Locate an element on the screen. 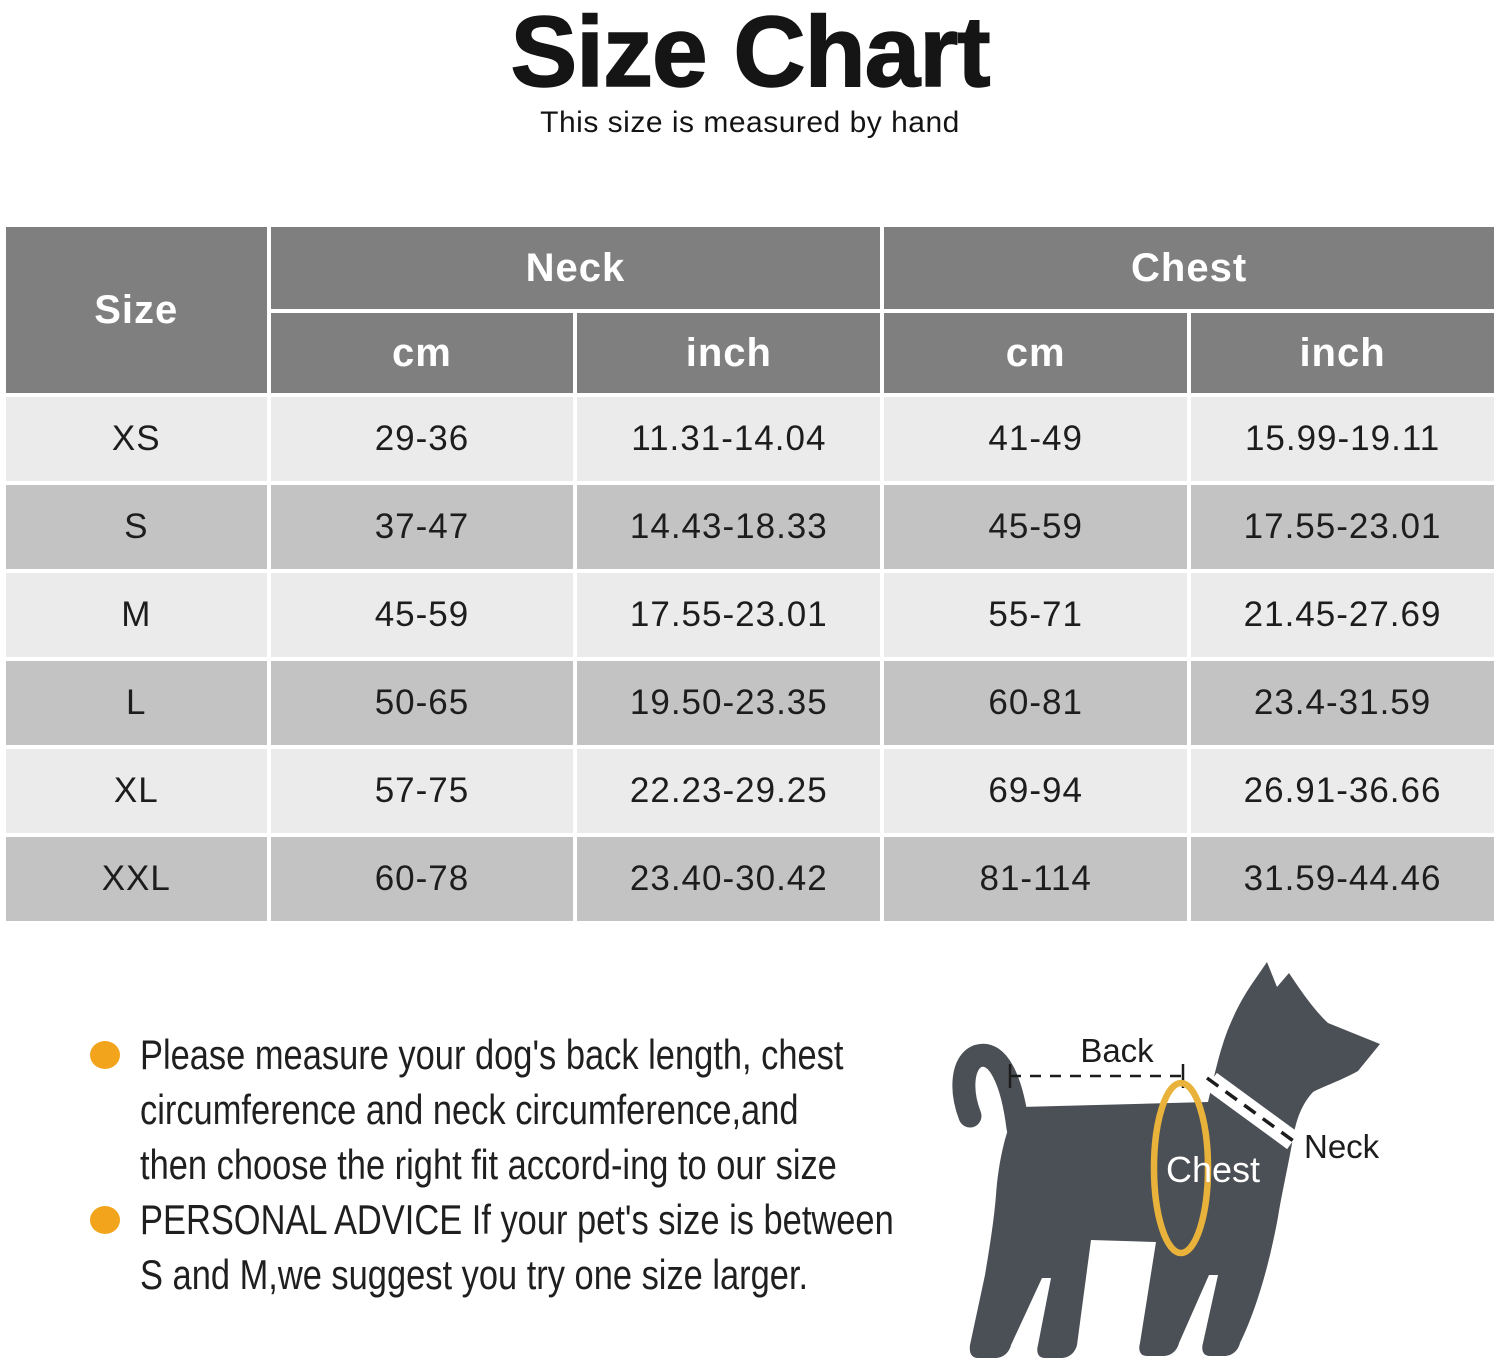  size-cell: M is located at coordinates (136, 615).